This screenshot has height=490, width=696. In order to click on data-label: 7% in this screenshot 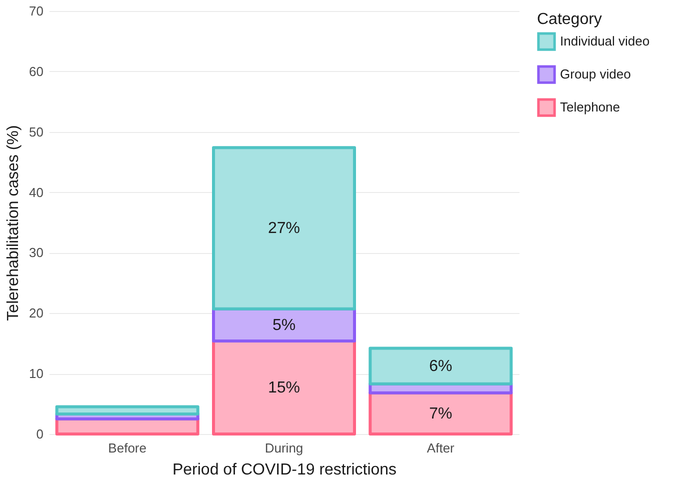, I will do `click(440, 413)`.